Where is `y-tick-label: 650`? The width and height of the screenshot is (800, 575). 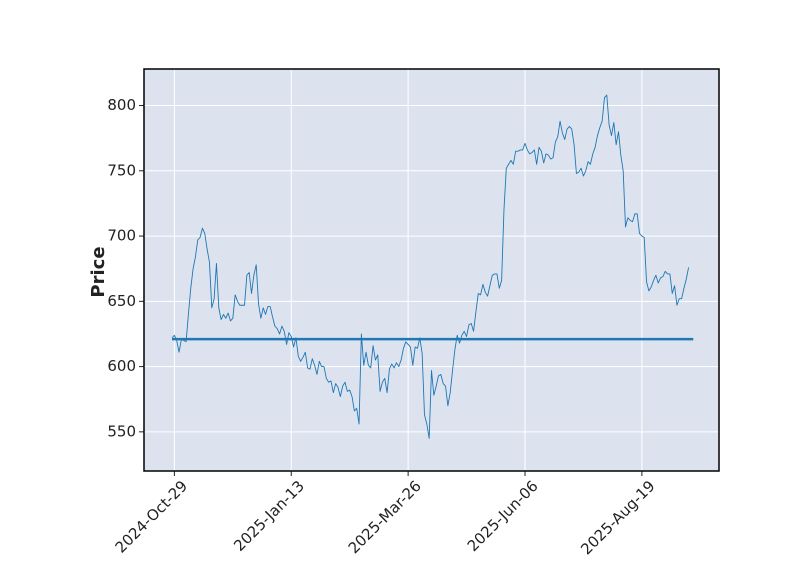 y-tick-label: 650 is located at coordinates (121, 301).